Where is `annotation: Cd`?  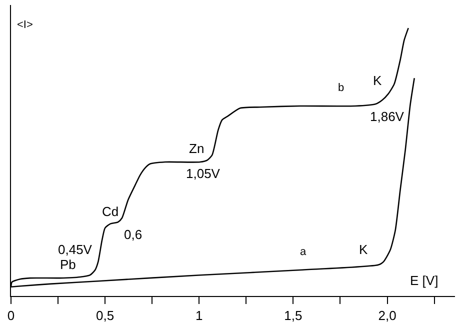 annotation: Cd is located at coordinates (110, 211).